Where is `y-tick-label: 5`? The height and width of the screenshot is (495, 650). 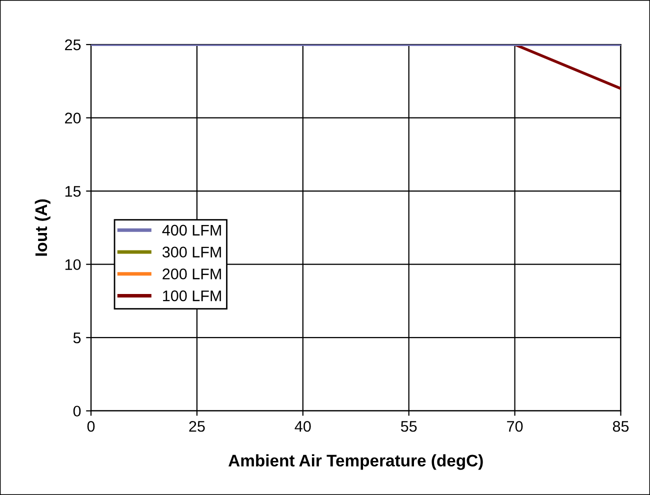 y-tick-label: 5 is located at coordinates (77, 338).